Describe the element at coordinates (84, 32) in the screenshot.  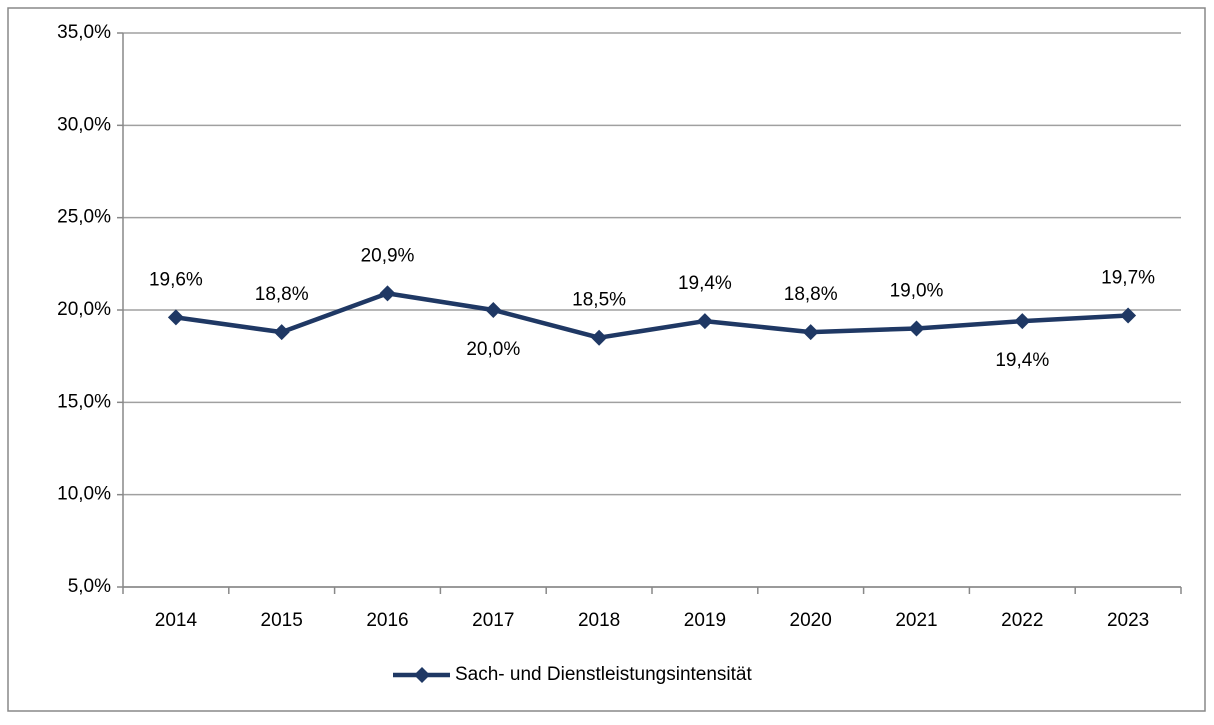
I see `y-tick-label: 35,0%` at that location.